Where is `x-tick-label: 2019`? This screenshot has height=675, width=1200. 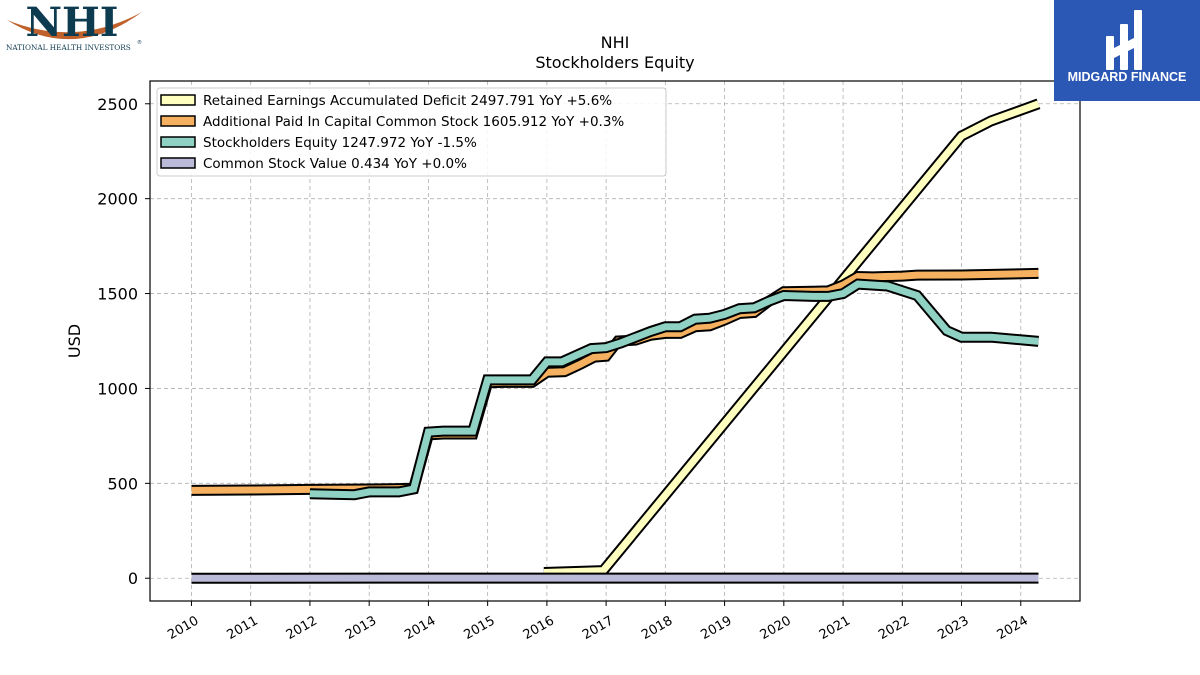
x-tick-label: 2019 is located at coordinates (716, 628).